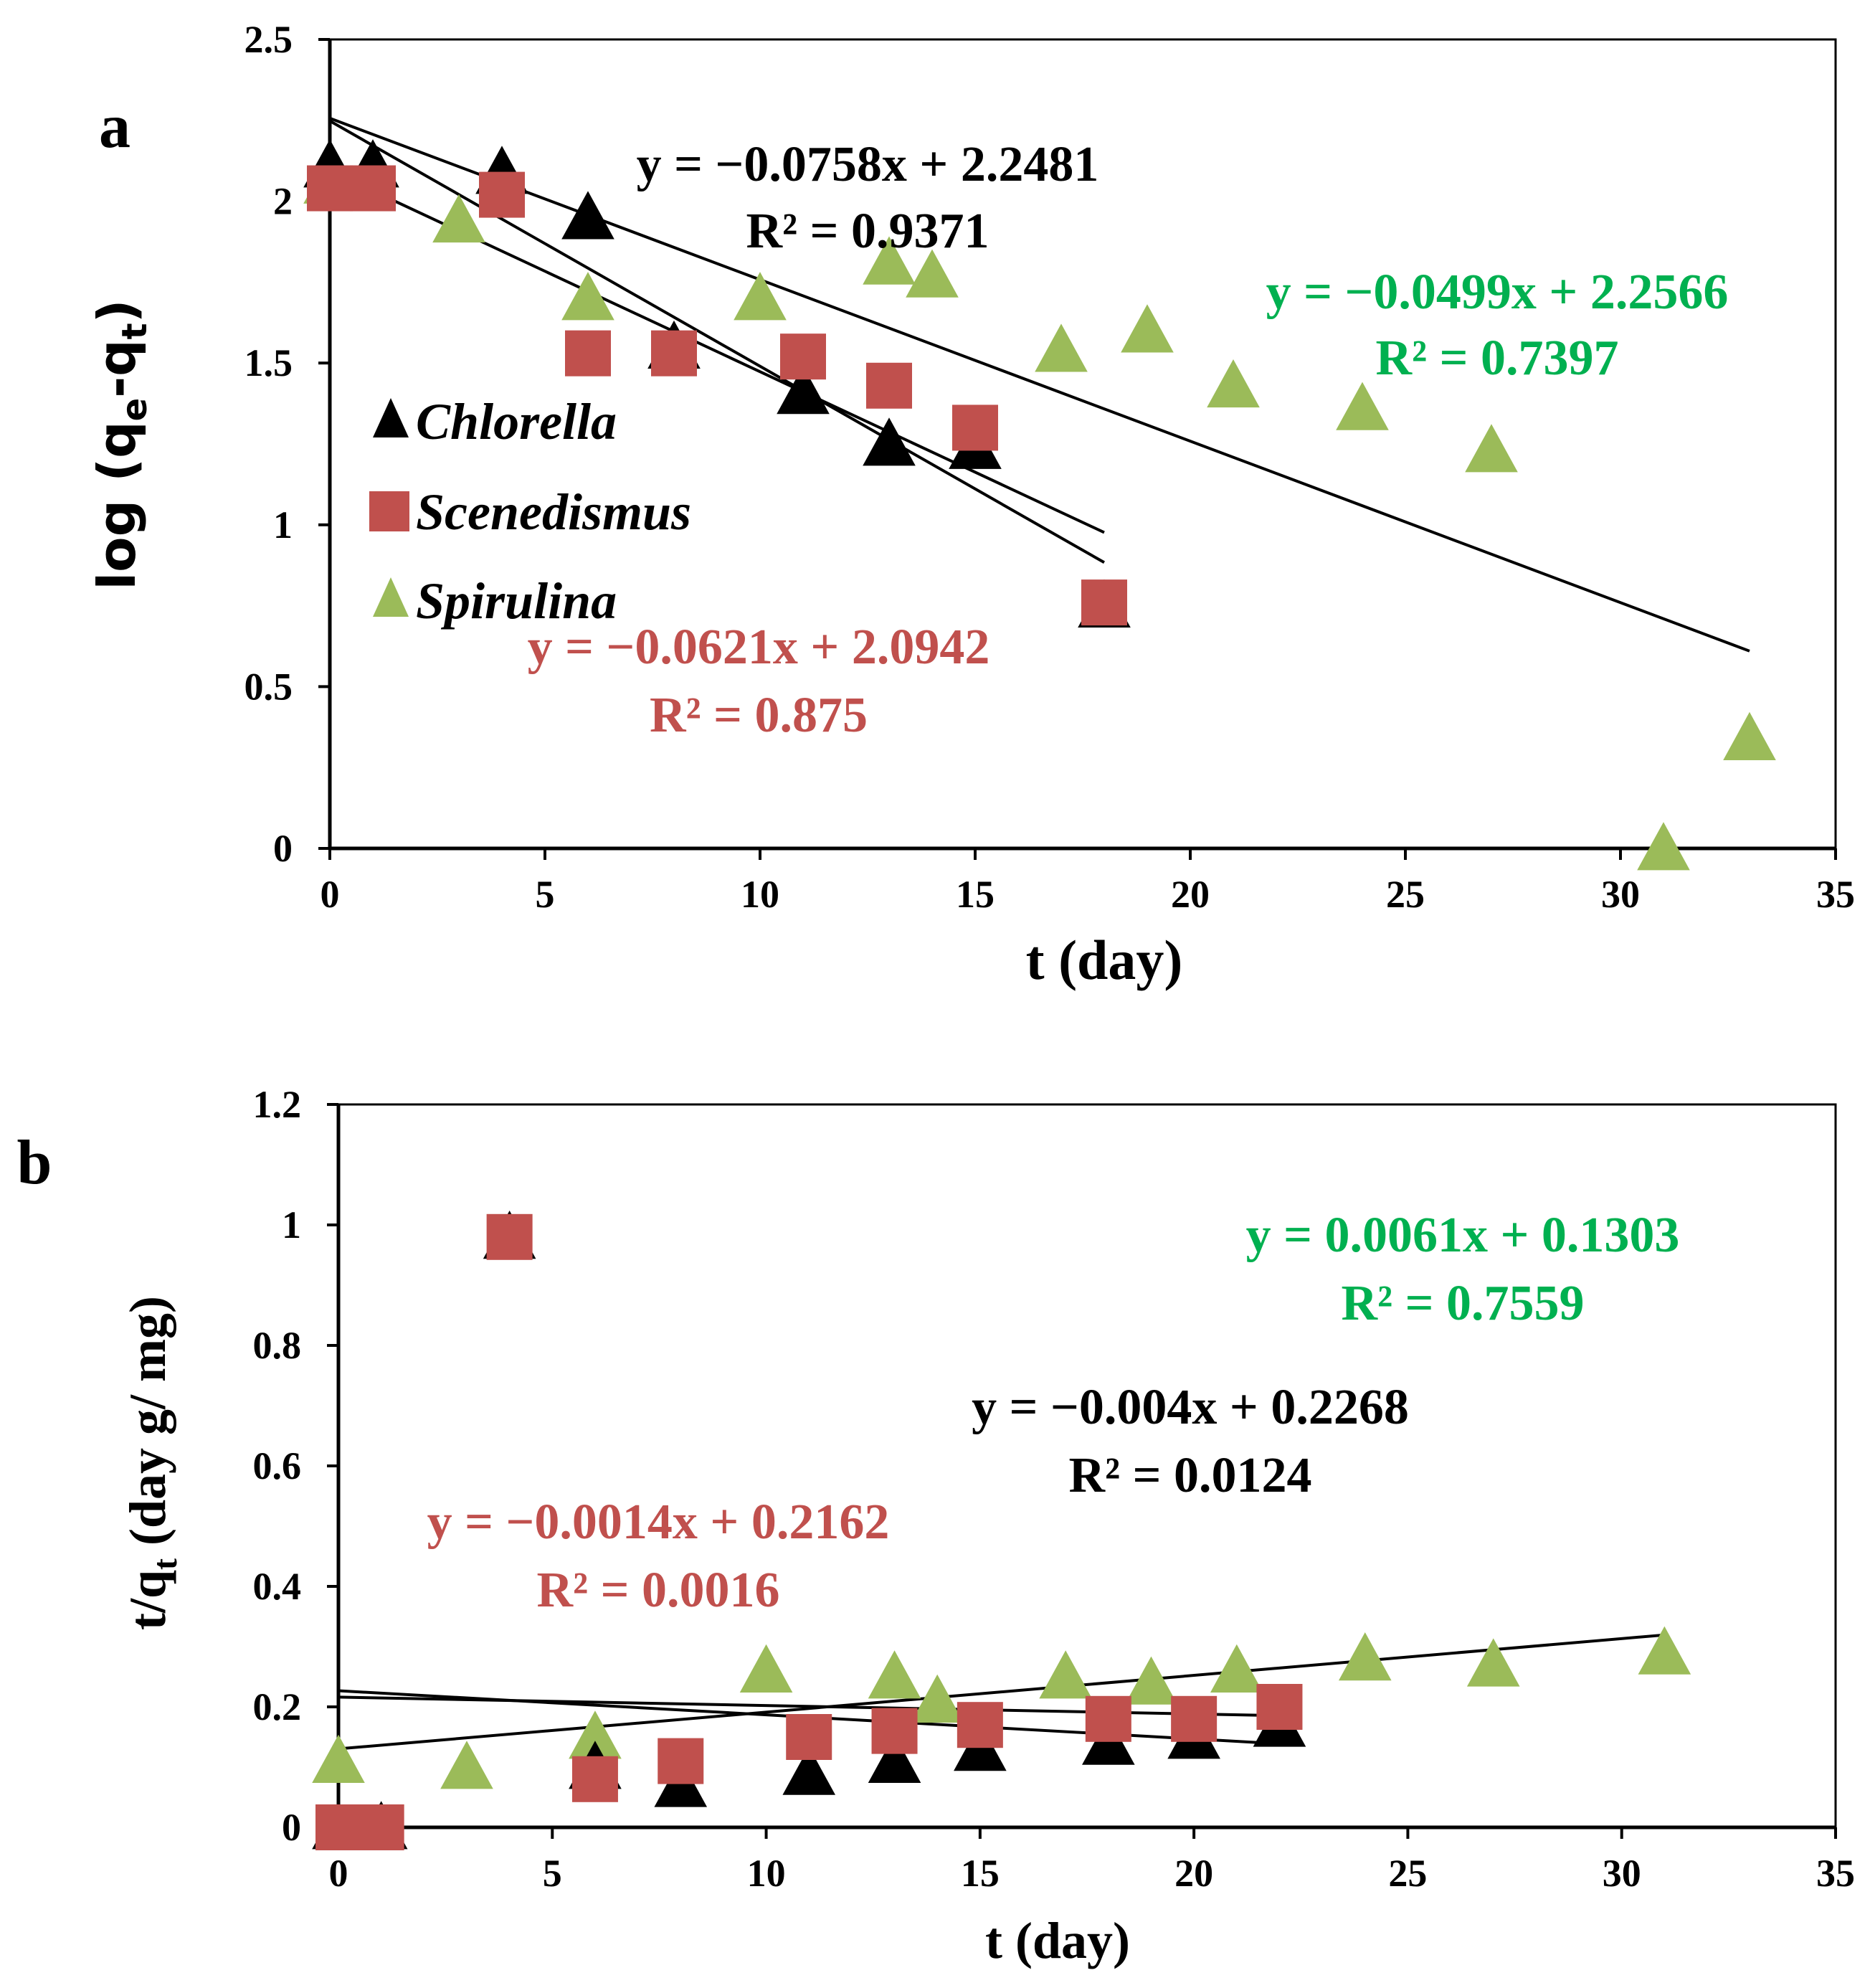 This screenshot has width=1870, height=1988. I want to click on legend-chlorella-marker, so click(391, 417).